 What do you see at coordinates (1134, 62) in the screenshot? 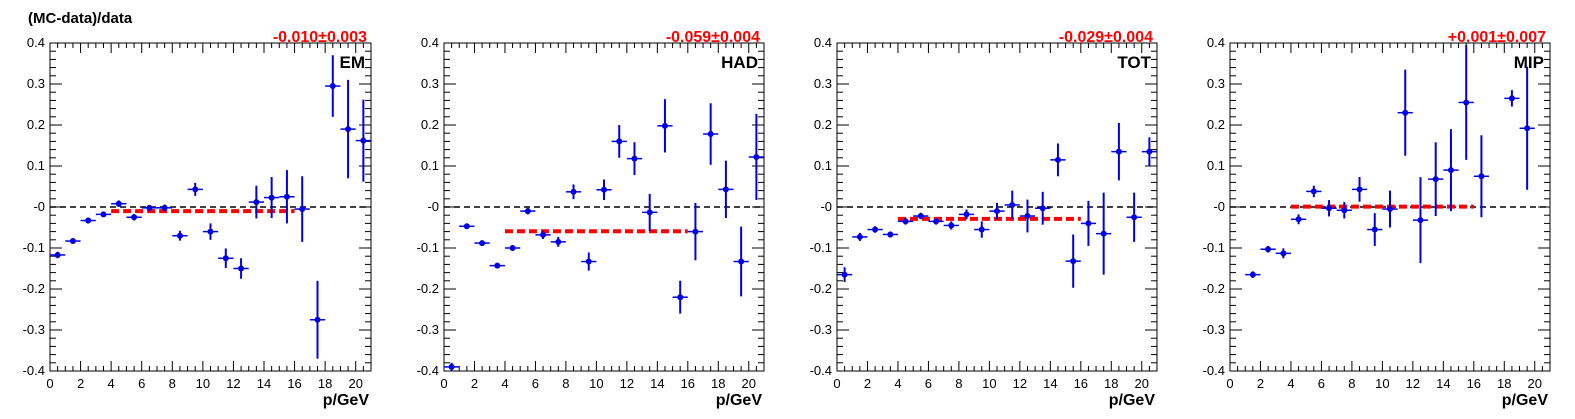
I see `panel-label: TOT` at bounding box center [1134, 62].